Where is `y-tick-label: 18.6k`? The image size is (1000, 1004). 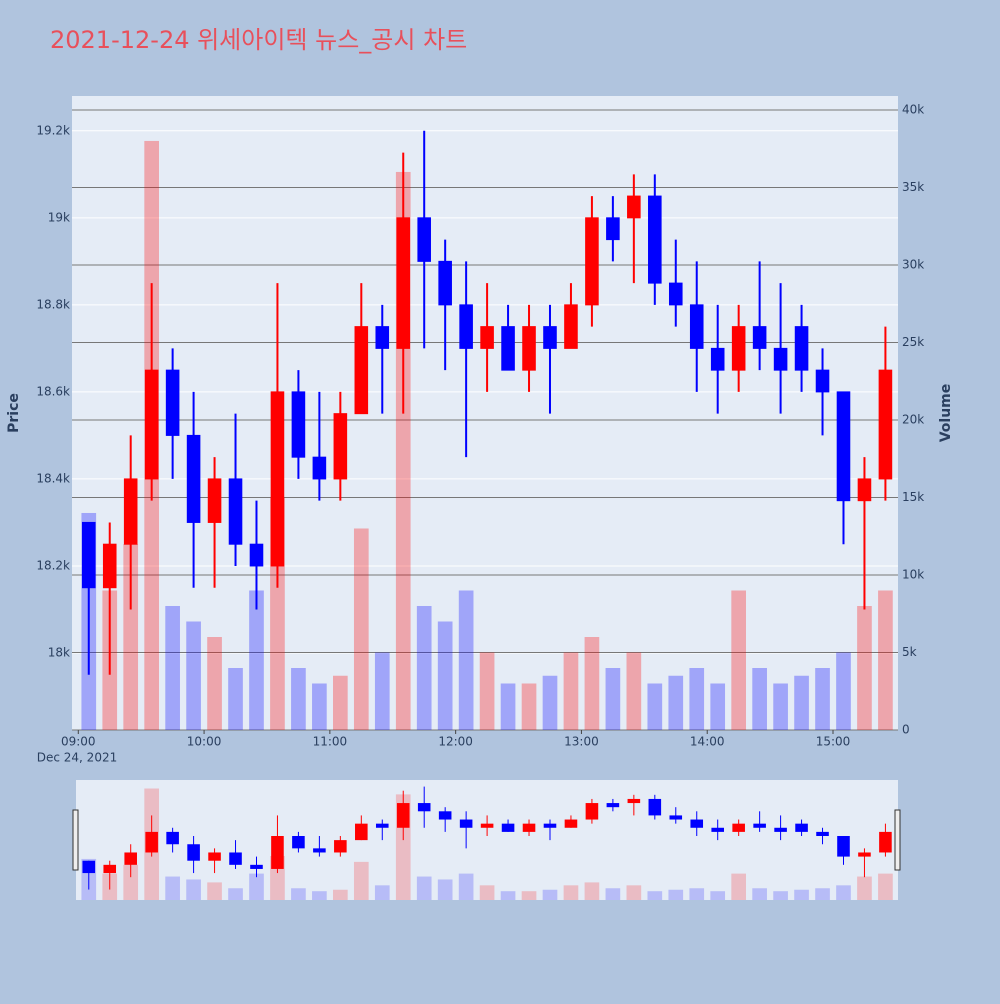
y-tick-label: 18.6k is located at coordinates (53, 391).